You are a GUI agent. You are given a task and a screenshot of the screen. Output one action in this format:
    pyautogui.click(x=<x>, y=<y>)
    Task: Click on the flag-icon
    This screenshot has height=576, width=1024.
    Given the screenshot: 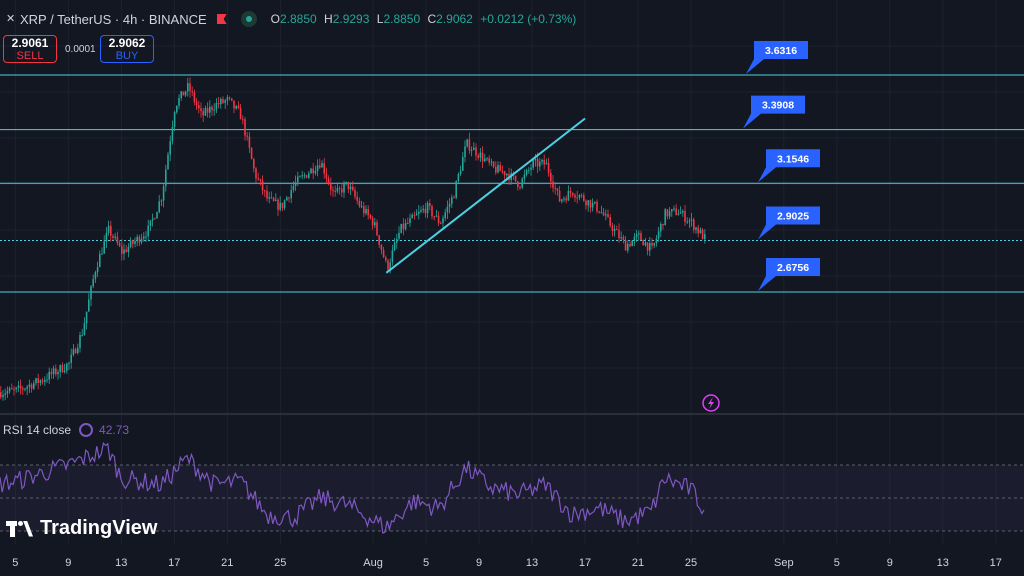 What is the action you would take?
    pyautogui.click(x=221, y=19)
    